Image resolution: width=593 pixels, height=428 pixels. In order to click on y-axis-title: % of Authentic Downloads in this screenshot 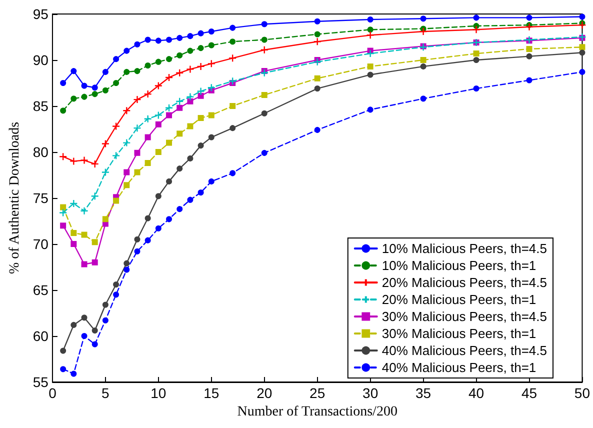, I will do `click(15, 198)`.